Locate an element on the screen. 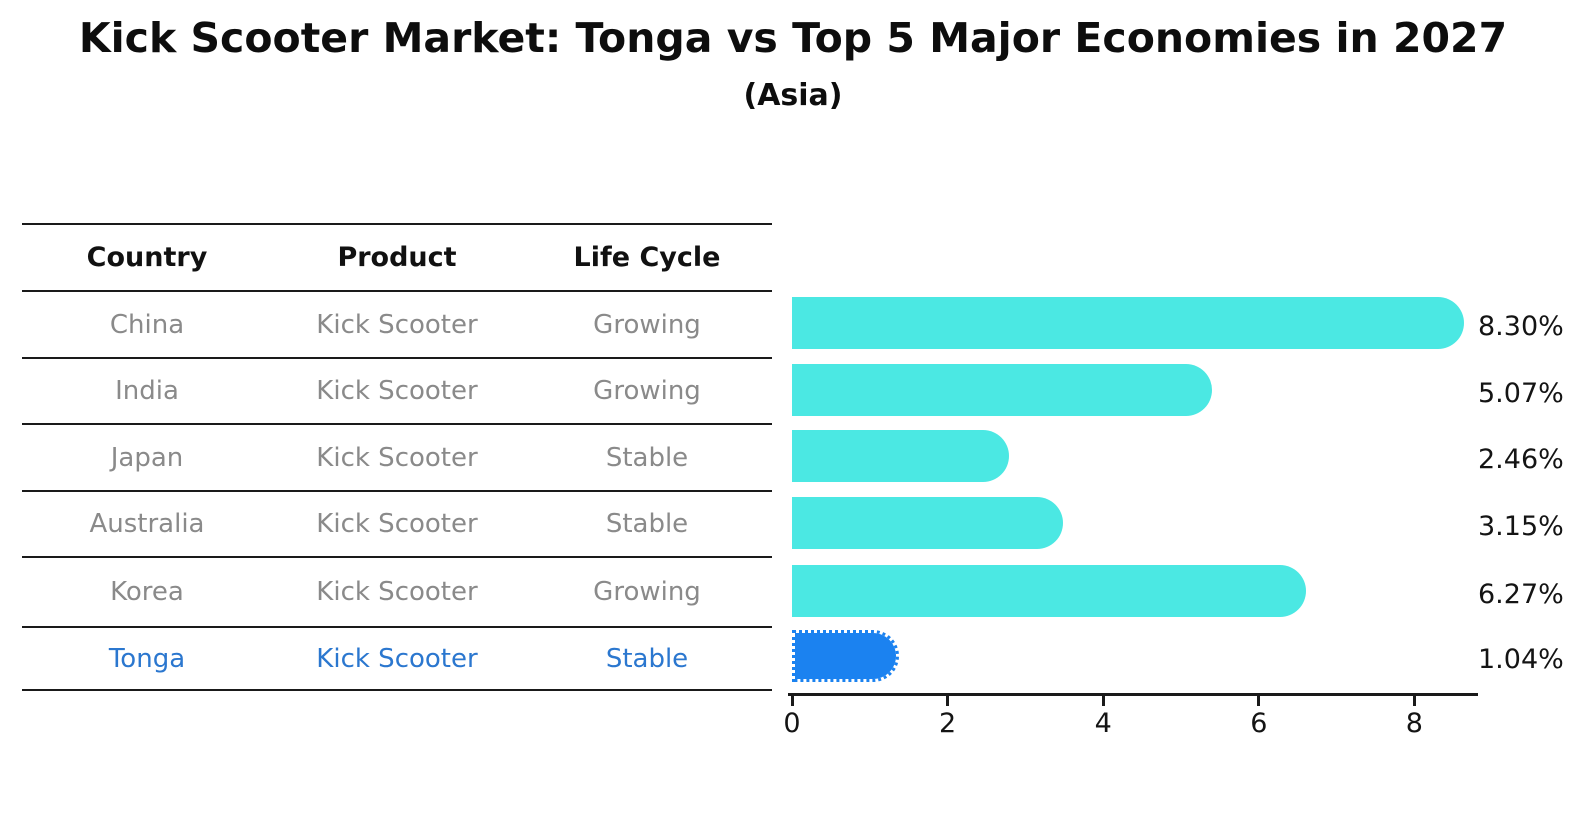 Image resolution: width=1586 pixels, height=823 pixels. value-label-china: 8.30% is located at coordinates (1521, 326).